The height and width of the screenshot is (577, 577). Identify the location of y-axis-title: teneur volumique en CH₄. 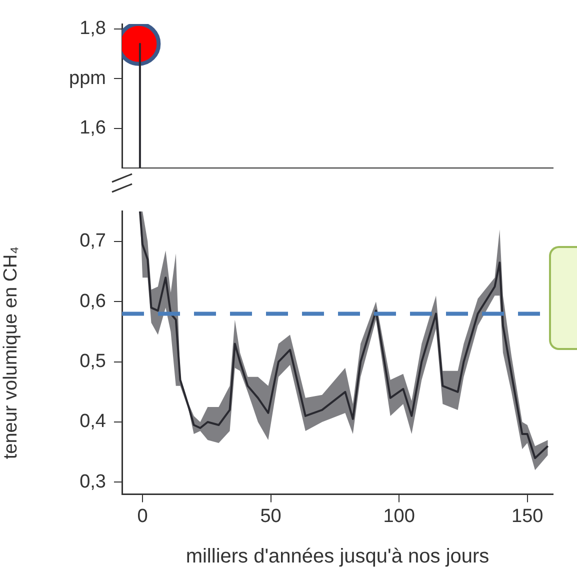
(11, 353).